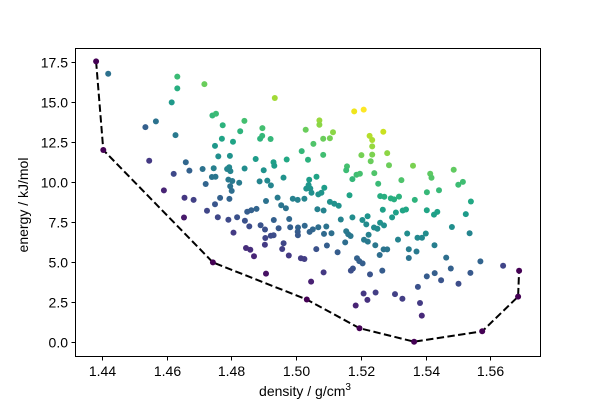 The height and width of the screenshot is (400, 600). What do you see at coordinates (361, 371) in the screenshot?
I see `svg-text: 1.52` at bounding box center [361, 371].